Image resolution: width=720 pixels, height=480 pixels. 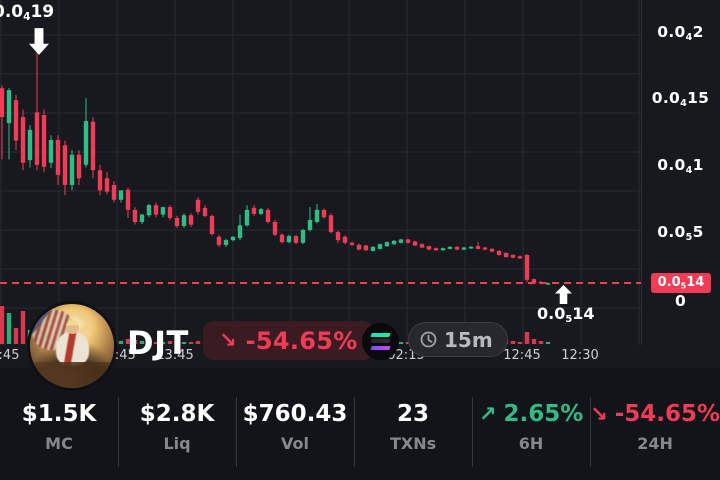 I want to click on price-change-value: -54.65%, so click(x=301, y=340).